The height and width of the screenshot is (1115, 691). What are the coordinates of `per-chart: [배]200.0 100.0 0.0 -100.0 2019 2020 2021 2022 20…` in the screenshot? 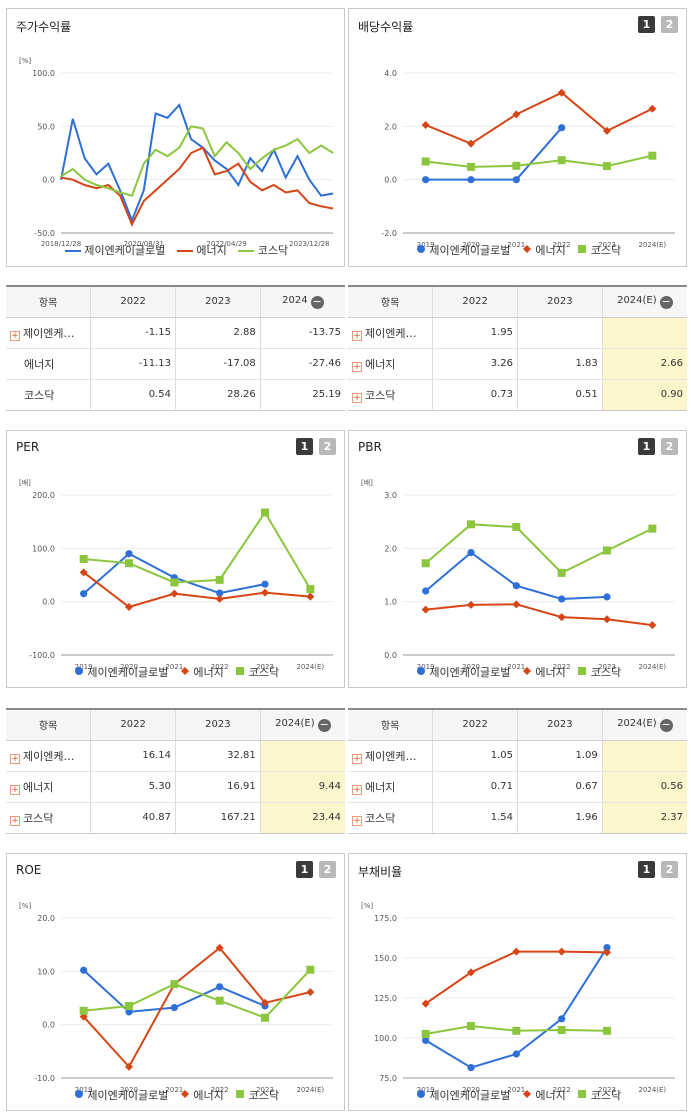 It's located at (176, 574).